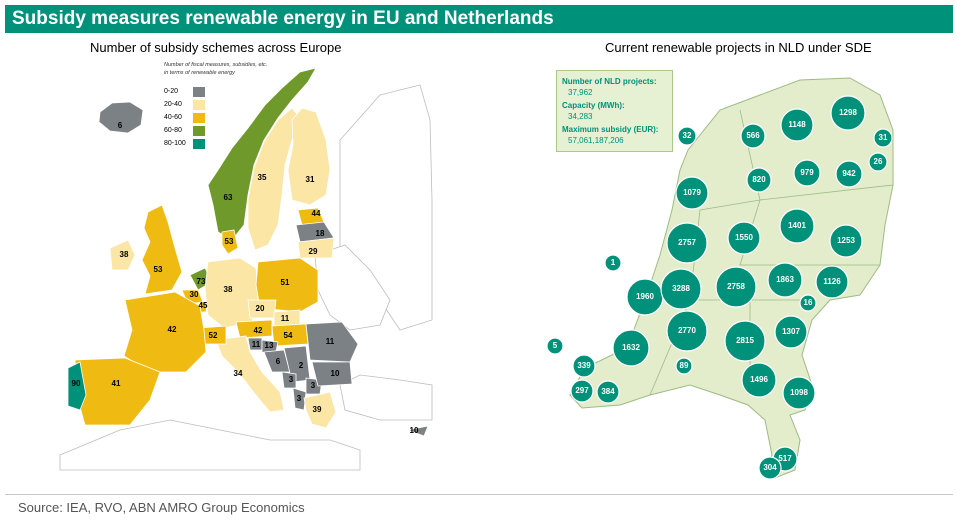  I want to click on bubble: 2815, so click(745, 341).